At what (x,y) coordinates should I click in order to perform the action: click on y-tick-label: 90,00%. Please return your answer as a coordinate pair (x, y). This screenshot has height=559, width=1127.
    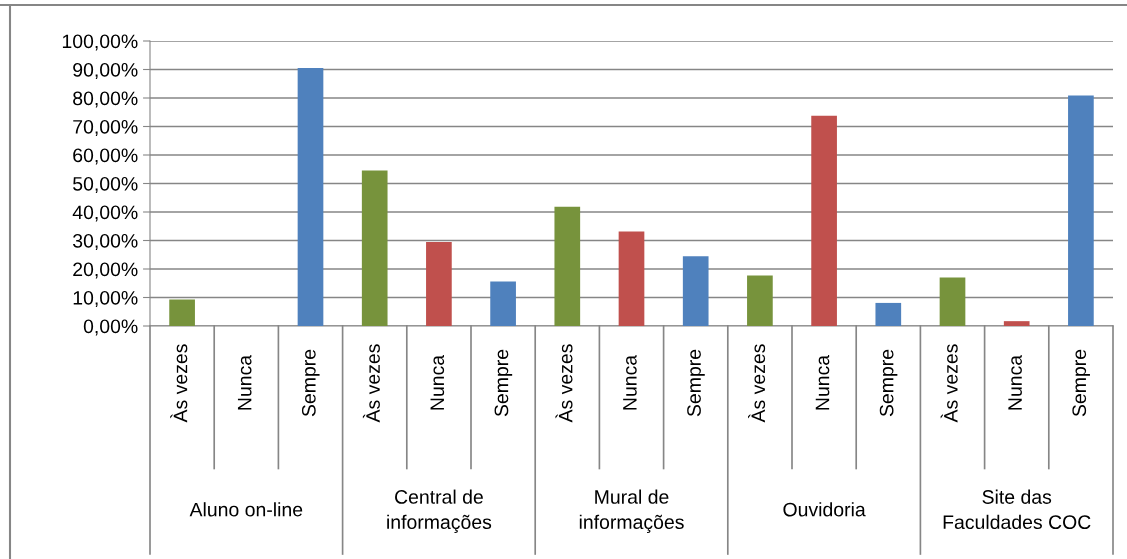
    Looking at the image, I should click on (105, 71).